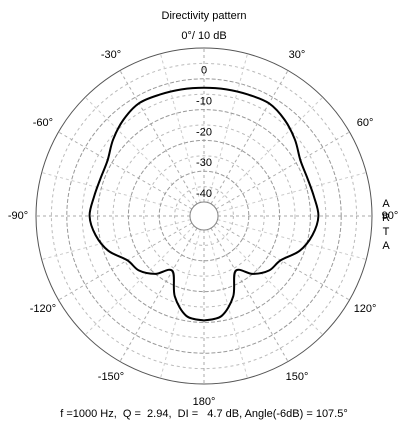 Image resolution: width=408 pixels, height=432 pixels. I want to click on ring-grid-line, so click(204, 216).